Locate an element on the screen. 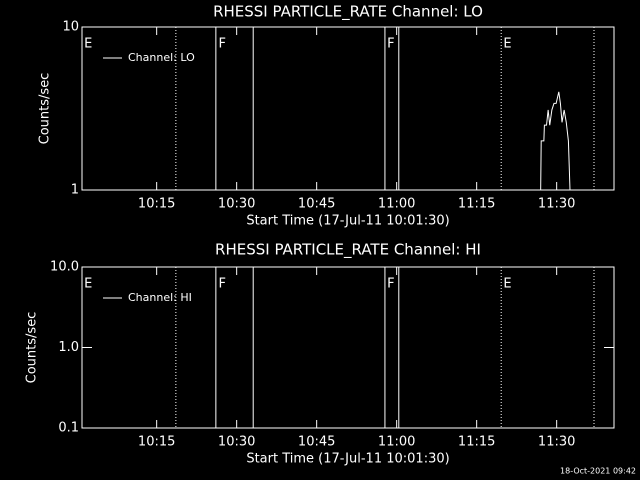 This screenshot has height=480, width=640. legend-label: Channel: LO is located at coordinates (161, 57).